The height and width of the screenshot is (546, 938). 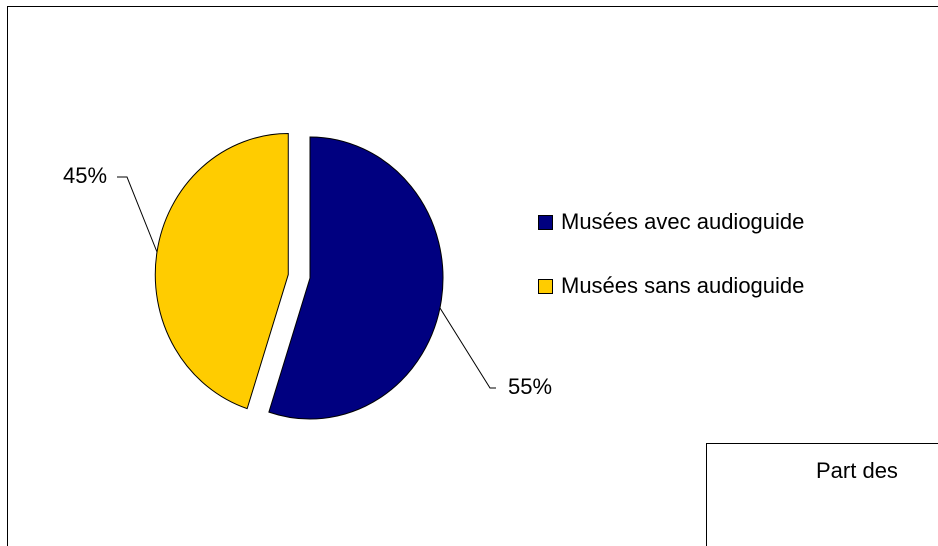 What do you see at coordinates (682, 221) in the screenshot?
I see `legend-label: Musées avec audioguide` at bounding box center [682, 221].